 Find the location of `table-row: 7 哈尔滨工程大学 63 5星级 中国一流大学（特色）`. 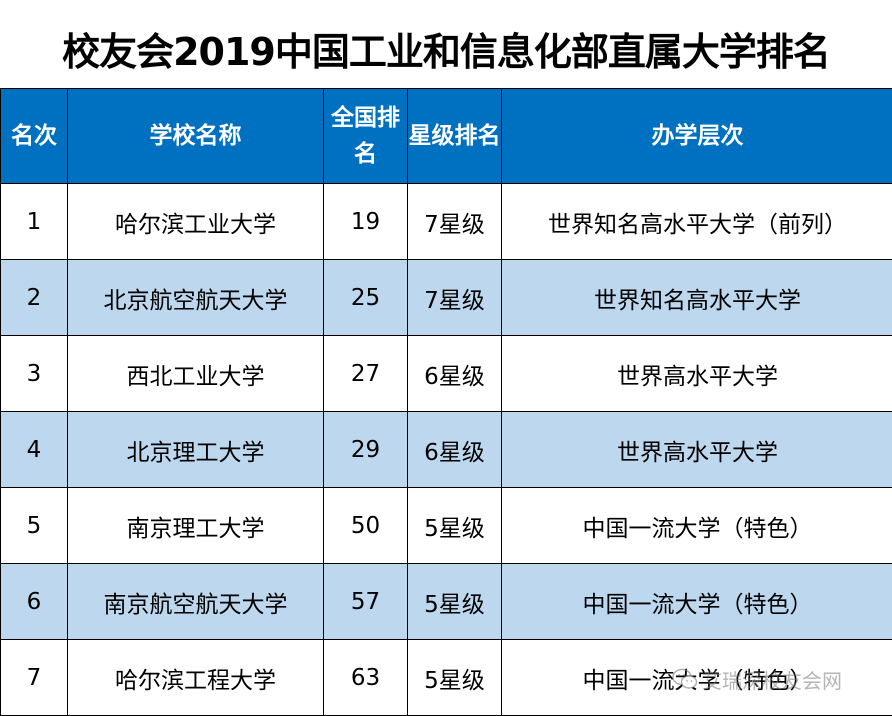

table-row: 7 哈尔滨工程大学 63 5星级 中国一流大学（特色） is located at coordinates (446, 677).